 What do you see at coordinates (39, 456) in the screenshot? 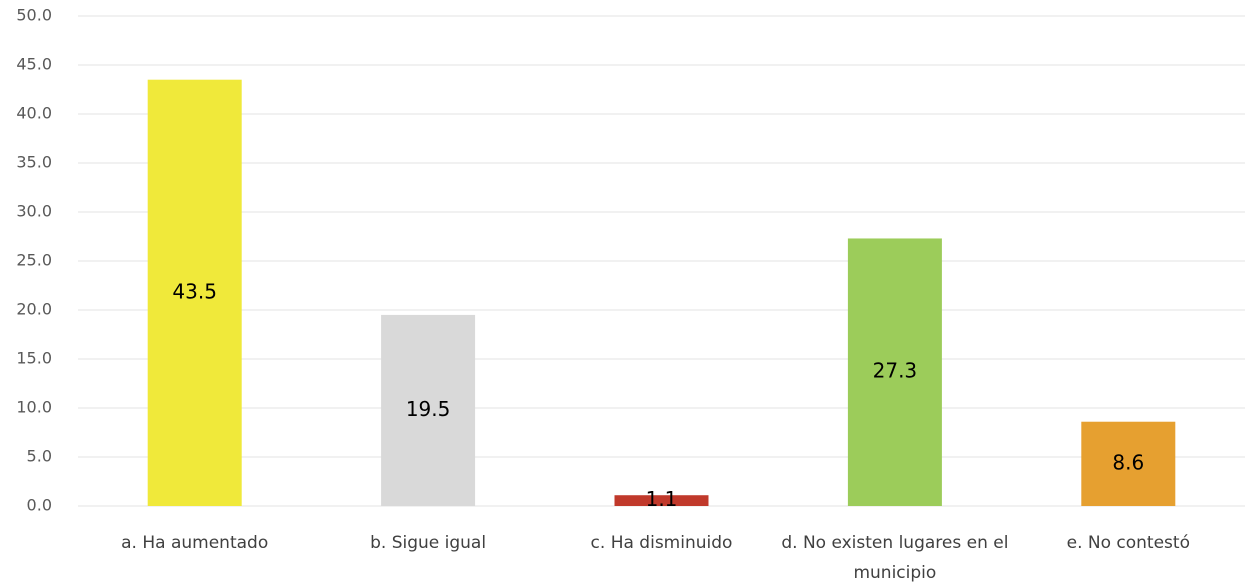
I see `y-tick-label: 5.0` at bounding box center [39, 456].